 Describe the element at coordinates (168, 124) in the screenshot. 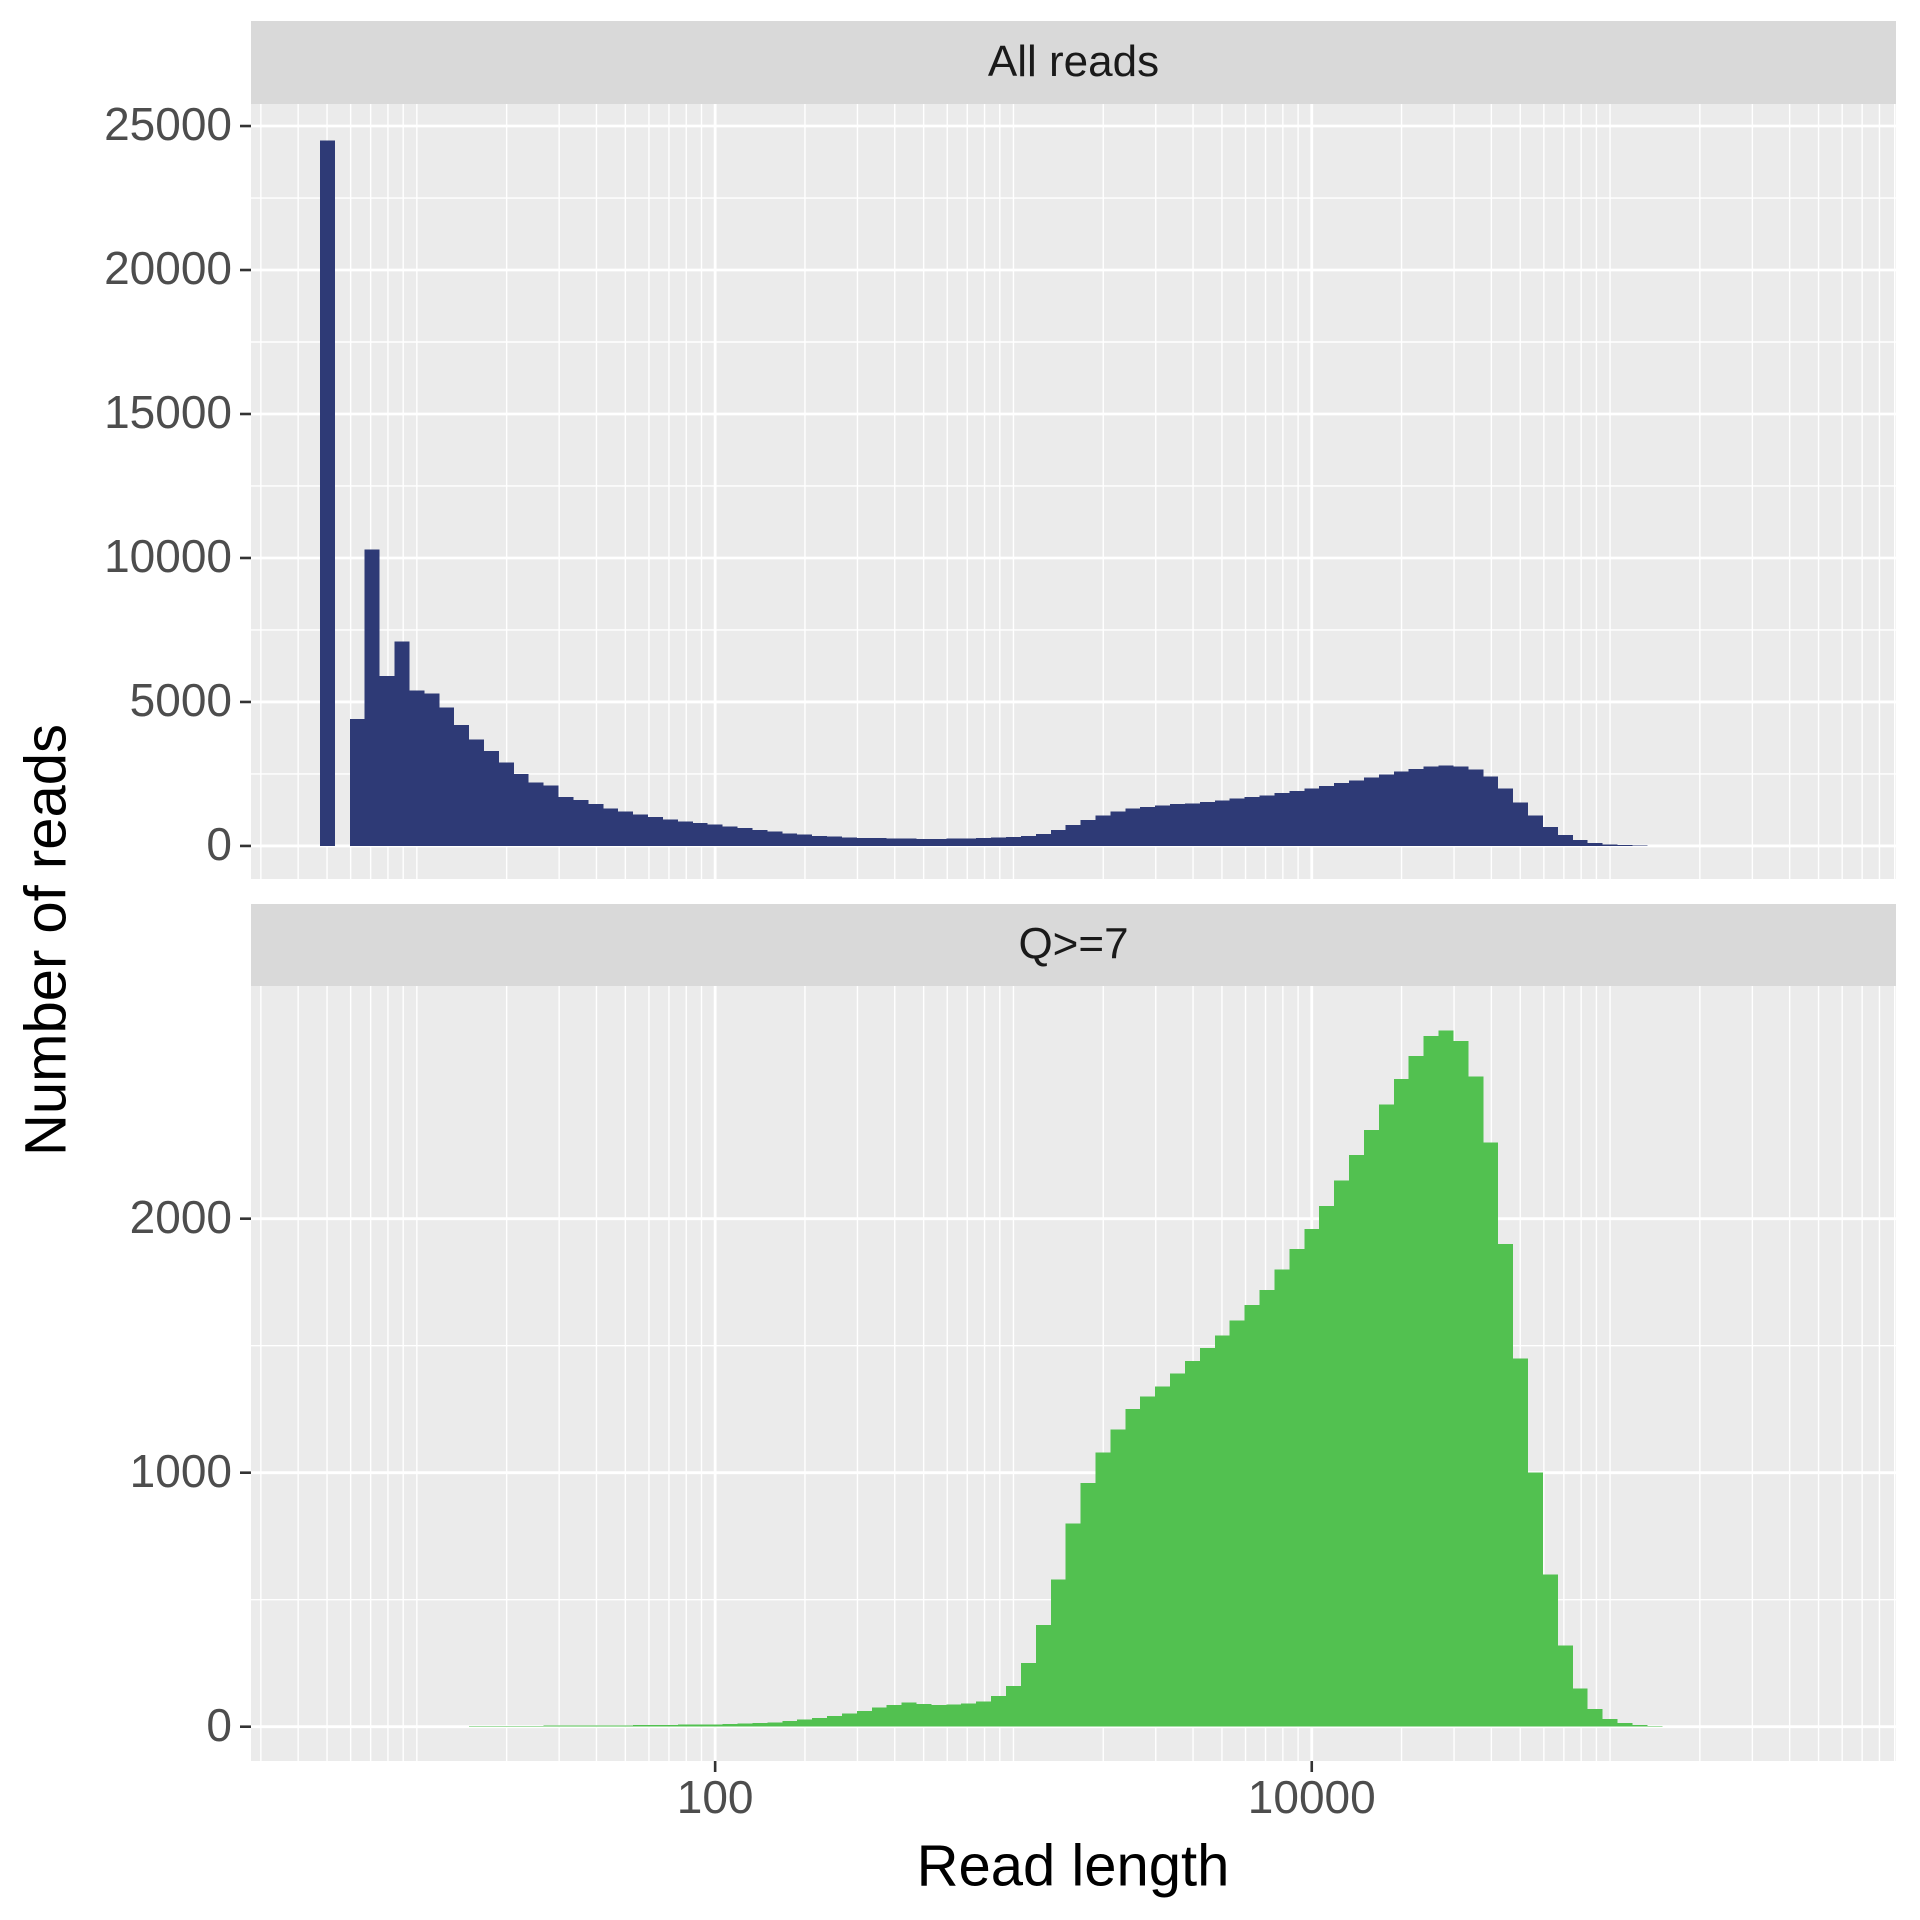

I see `y-tick-label: 25000` at that location.